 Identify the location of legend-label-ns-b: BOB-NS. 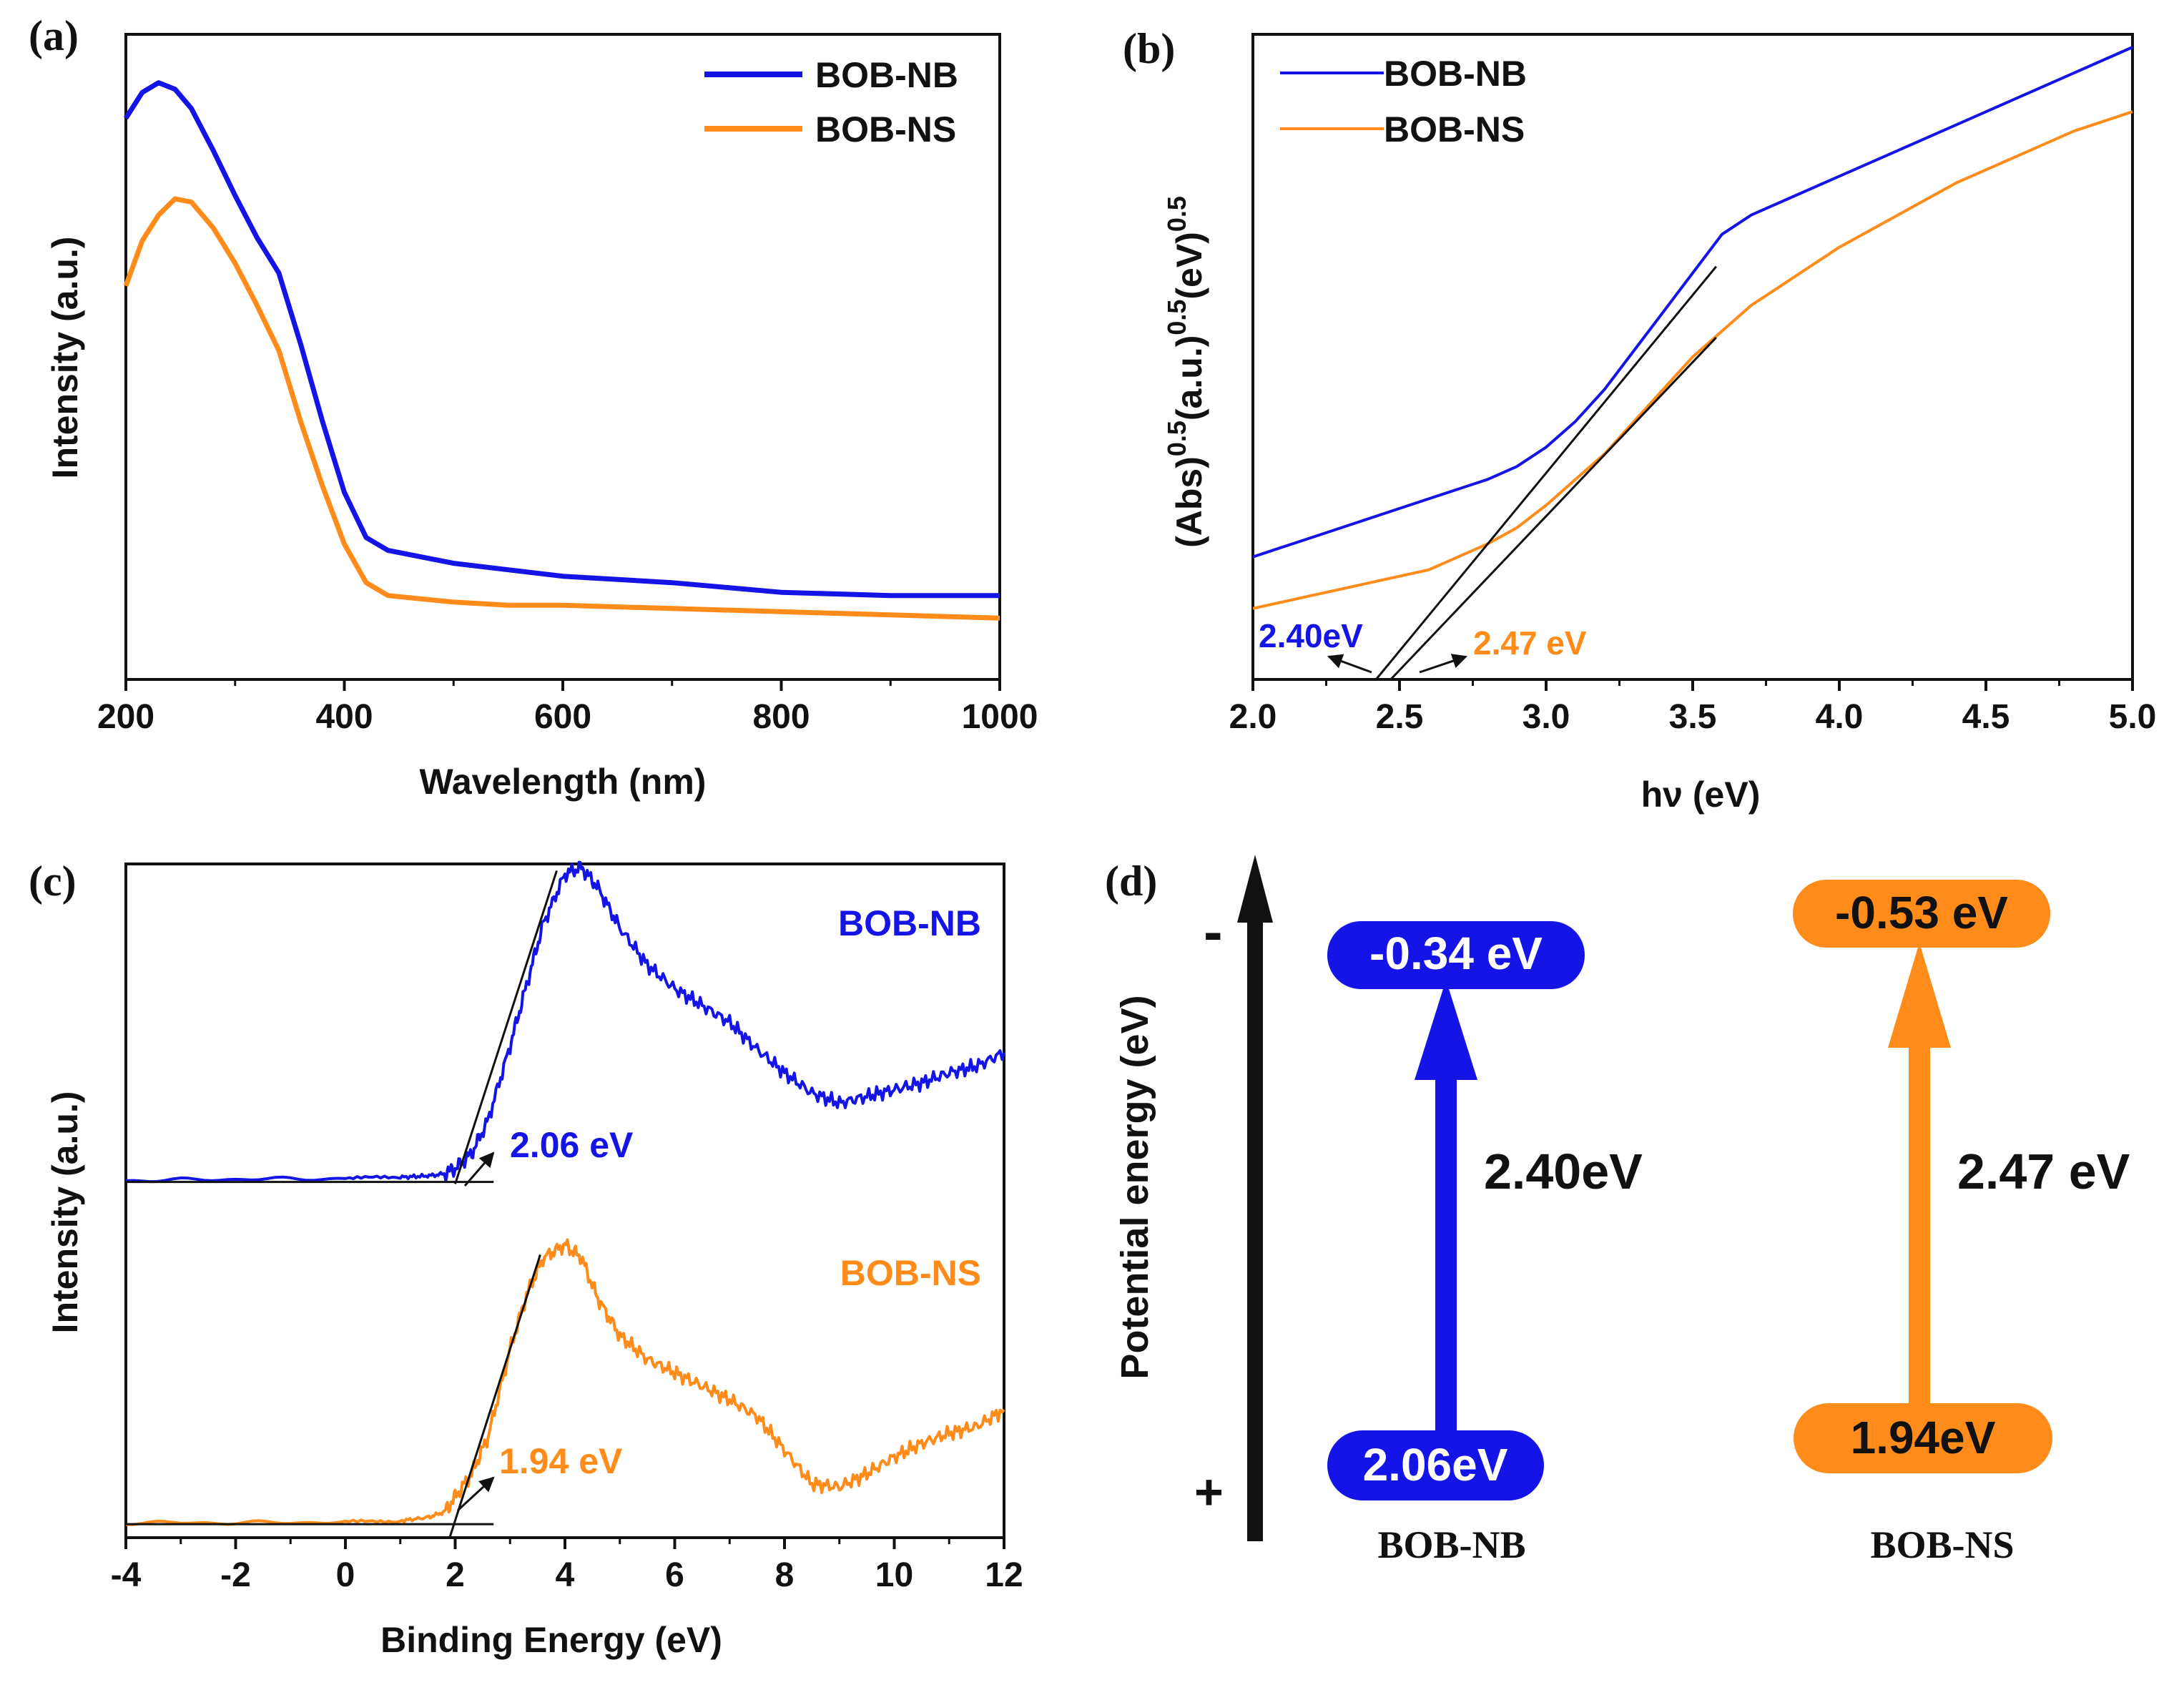
(1454, 129).